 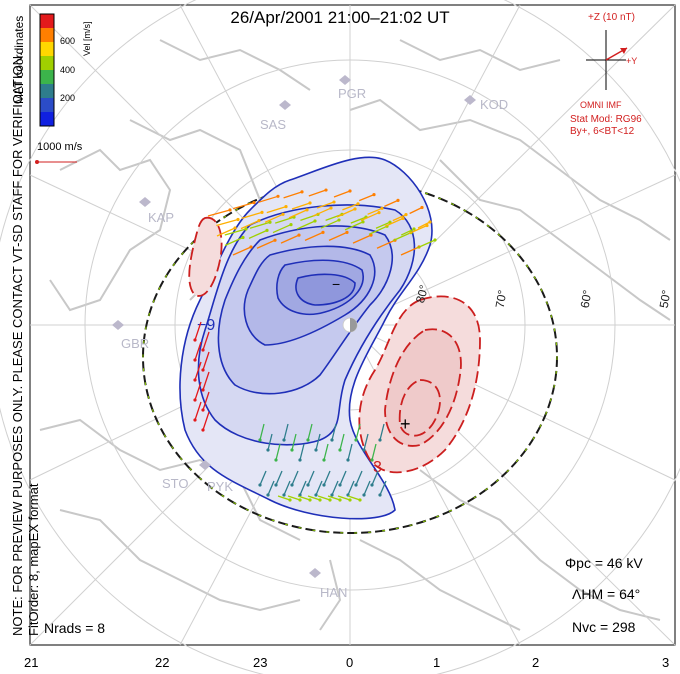 What do you see at coordinates (666, 662) in the screenshot?
I see `mlt-tick-3: 3` at bounding box center [666, 662].